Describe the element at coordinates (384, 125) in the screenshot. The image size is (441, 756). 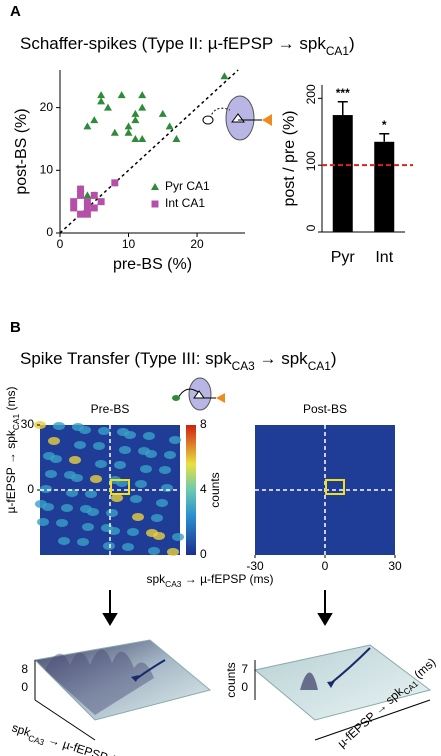
I see `value-label: *` at that location.